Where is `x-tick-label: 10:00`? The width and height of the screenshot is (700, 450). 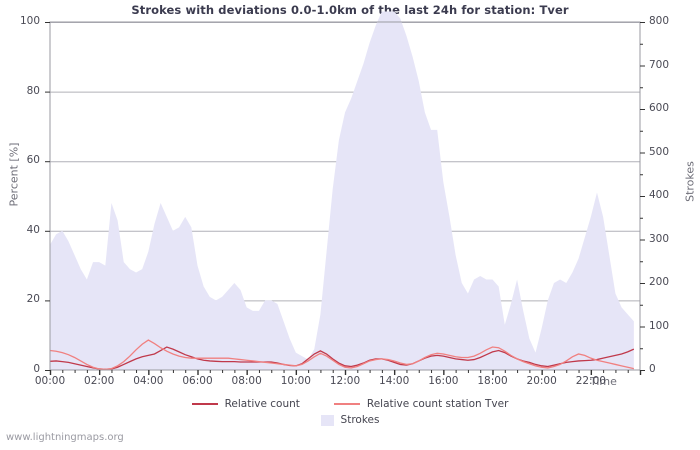
x-tick-label: 10:00 is located at coordinates (295, 381).